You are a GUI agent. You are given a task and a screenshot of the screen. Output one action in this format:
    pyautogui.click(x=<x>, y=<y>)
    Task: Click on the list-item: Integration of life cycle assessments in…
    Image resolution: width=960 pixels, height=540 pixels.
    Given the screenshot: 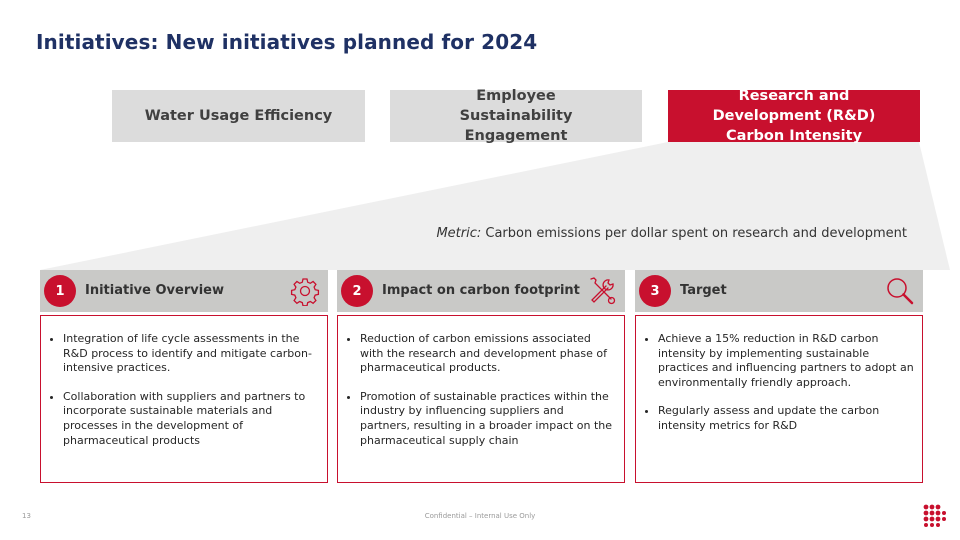 What is the action you would take?
    pyautogui.click(x=191, y=354)
    